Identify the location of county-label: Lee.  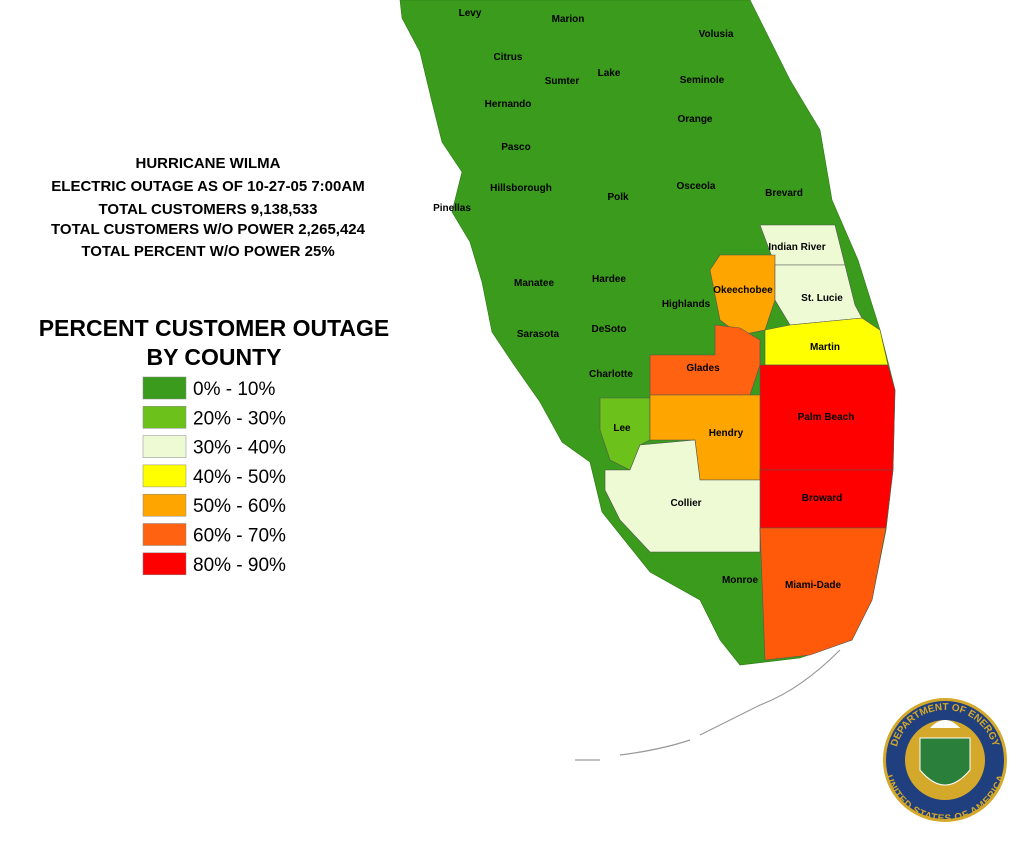
(622, 428).